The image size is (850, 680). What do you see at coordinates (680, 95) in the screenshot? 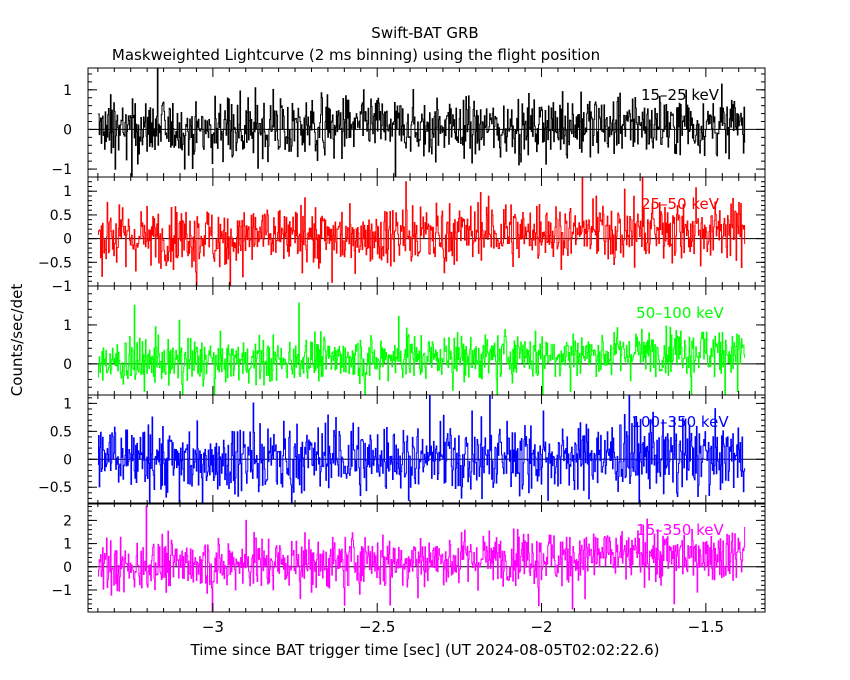
I see `band-label: 15–25 keV` at bounding box center [680, 95].